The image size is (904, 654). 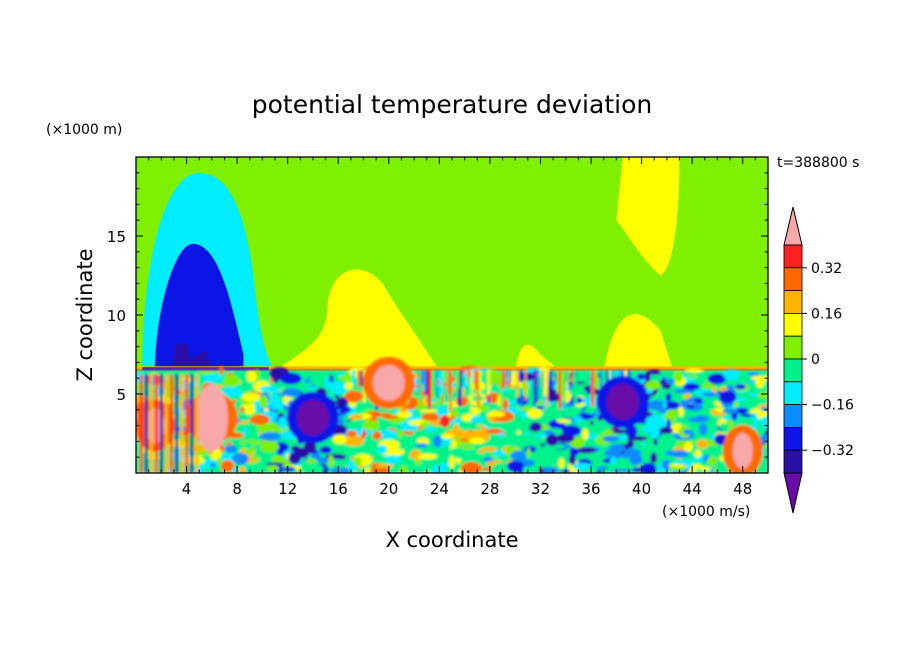 I want to click on x-tick-label: 24, so click(x=439, y=489).